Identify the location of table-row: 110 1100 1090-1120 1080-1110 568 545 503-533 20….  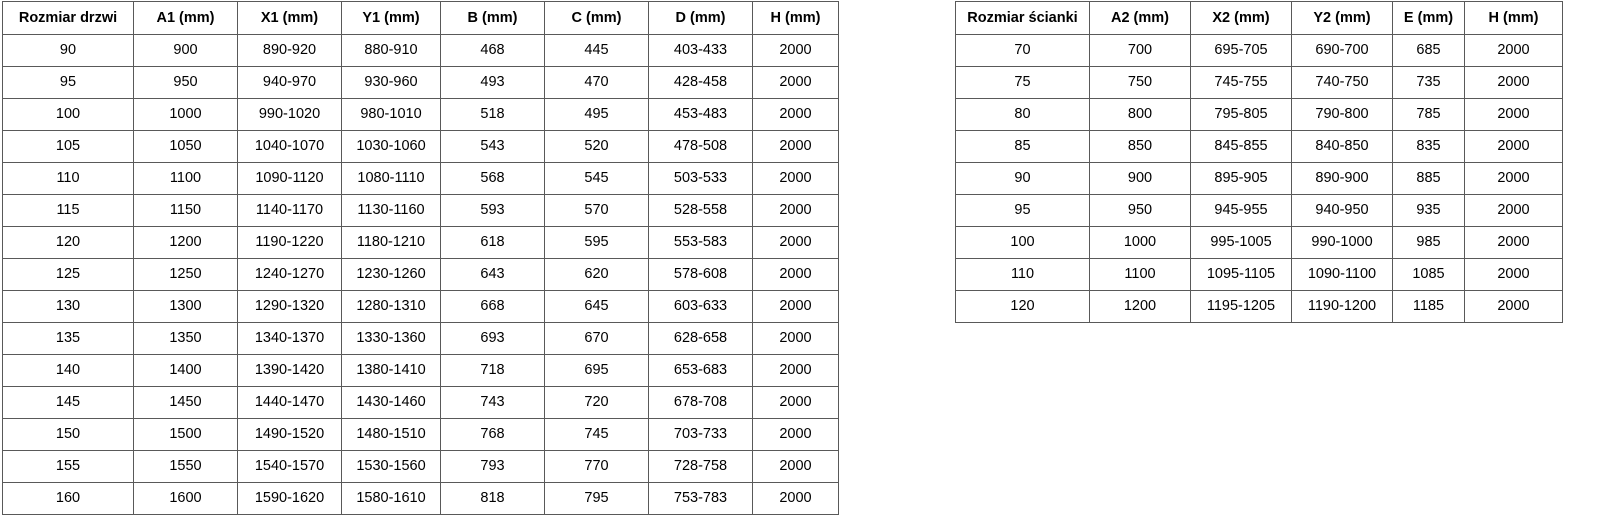
(420, 178).